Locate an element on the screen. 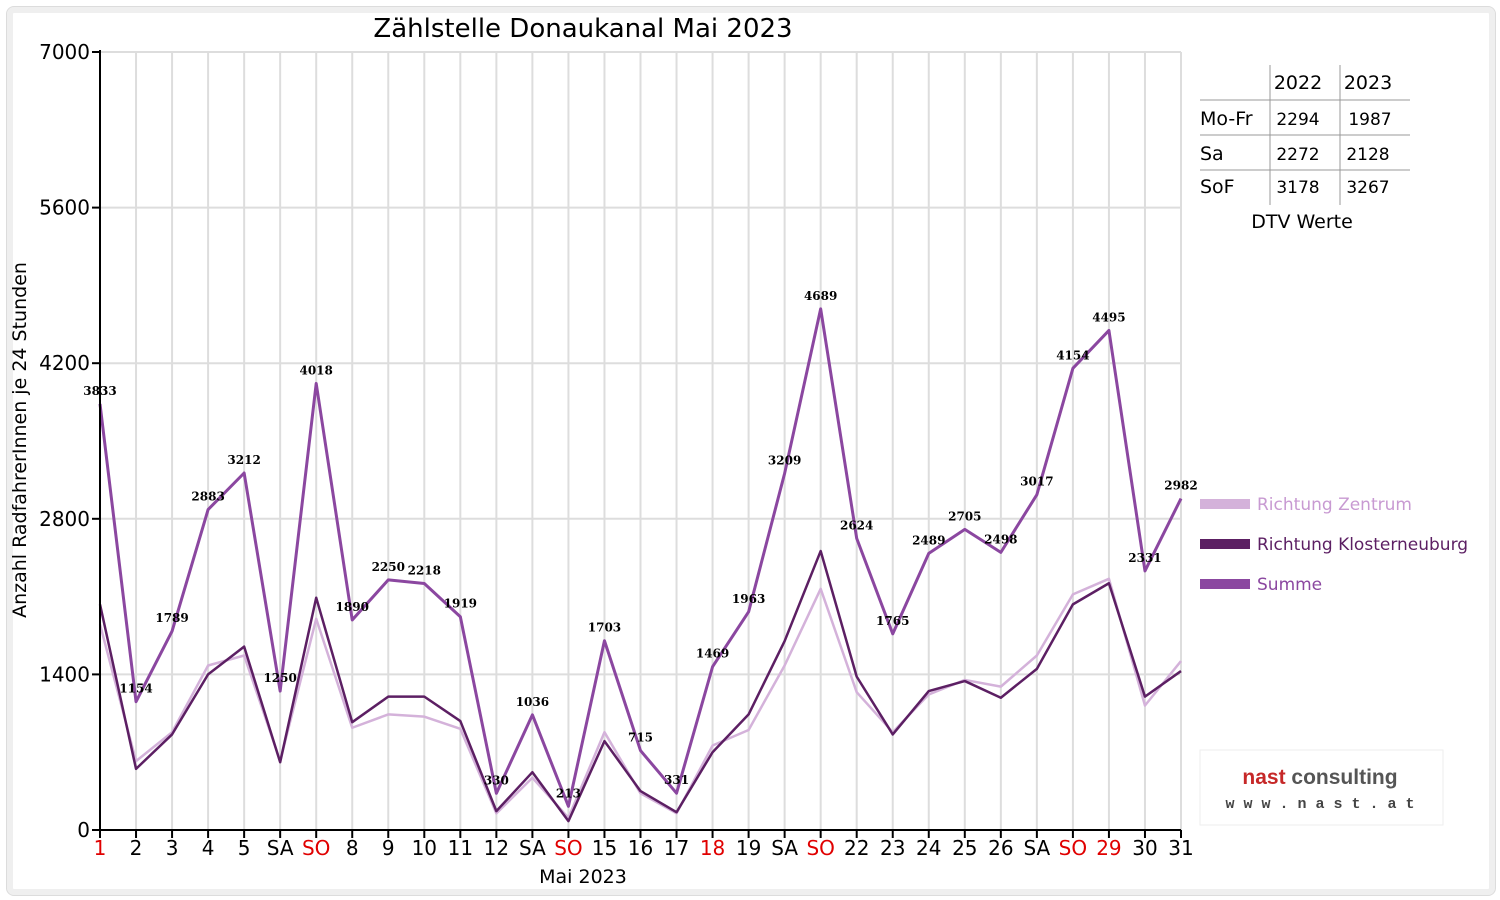  table-header-2022: 2022 is located at coordinates (1298, 83).